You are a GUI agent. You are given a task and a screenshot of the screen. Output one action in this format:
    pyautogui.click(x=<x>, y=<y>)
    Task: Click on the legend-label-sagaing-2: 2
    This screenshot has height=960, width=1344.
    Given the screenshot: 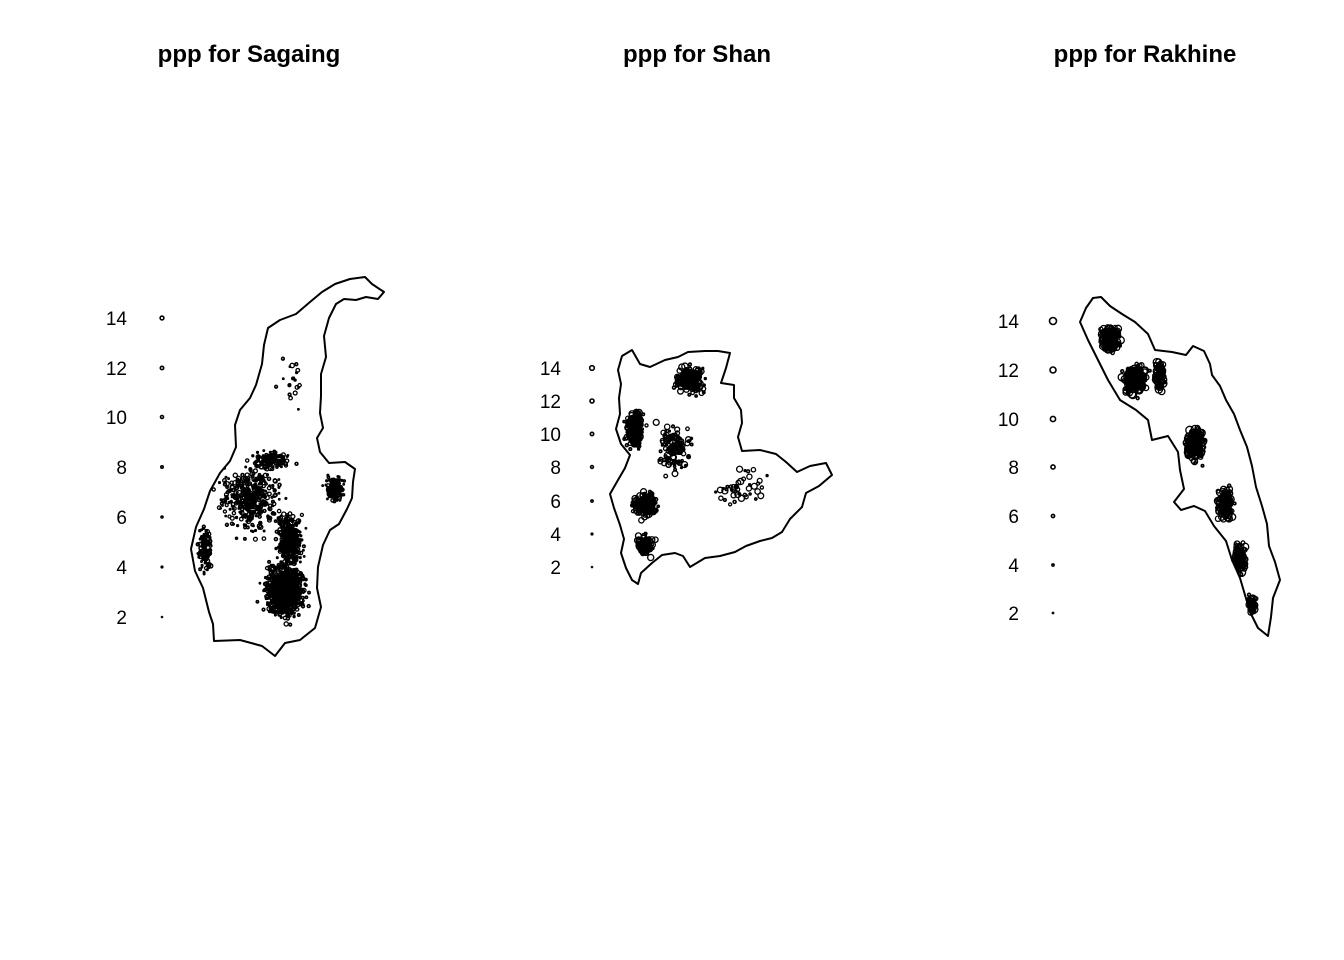 What is the action you would take?
    pyautogui.click(x=121, y=618)
    